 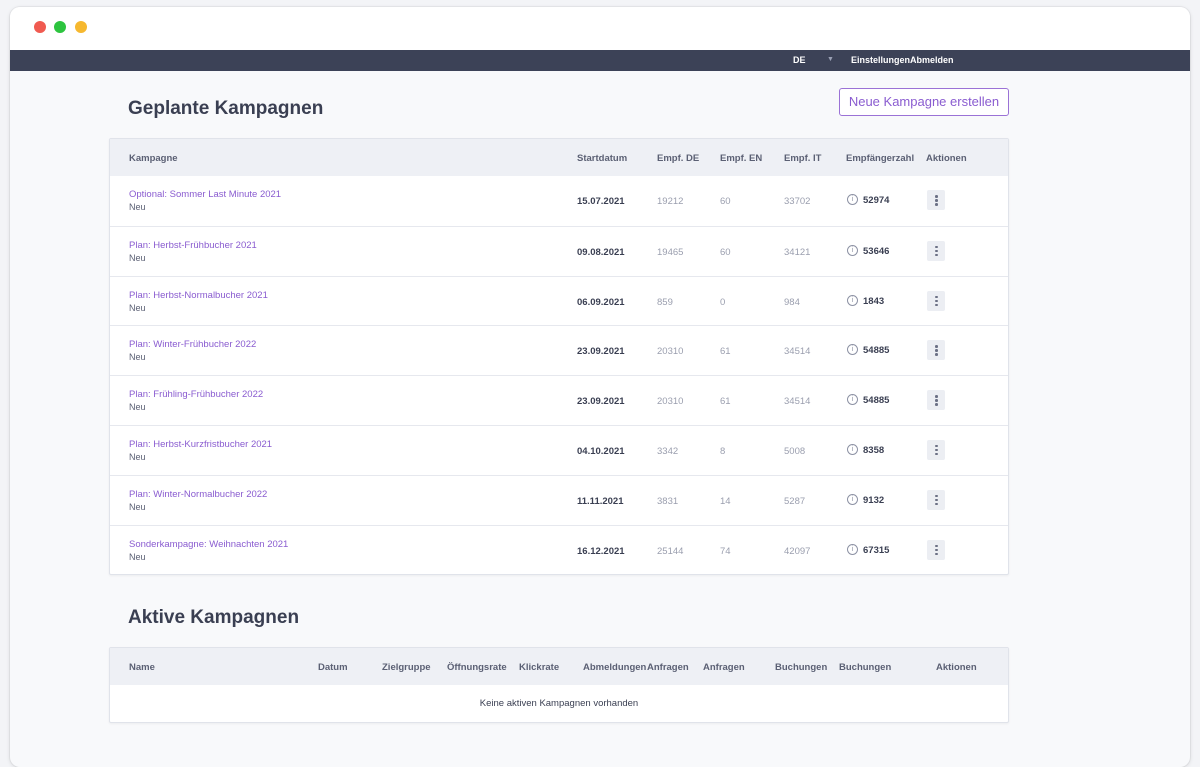 What do you see at coordinates (874, 500) in the screenshot?
I see `recipient-count: 9132` at bounding box center [874, 500].